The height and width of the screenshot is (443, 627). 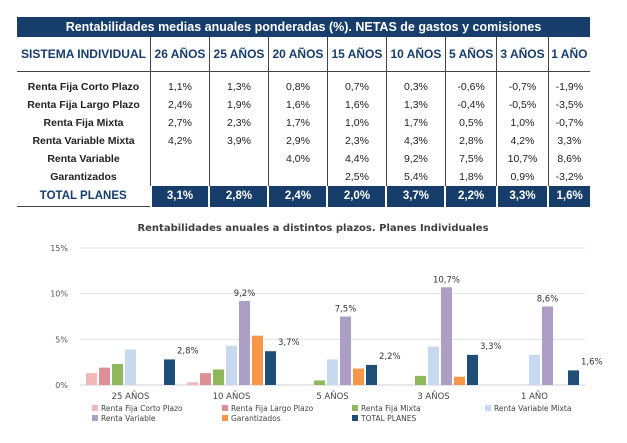 What do you see at coordinates (298, 105) in the screenshot?
I see `cell-value: 1,6%` at bounding box center [298, 105].